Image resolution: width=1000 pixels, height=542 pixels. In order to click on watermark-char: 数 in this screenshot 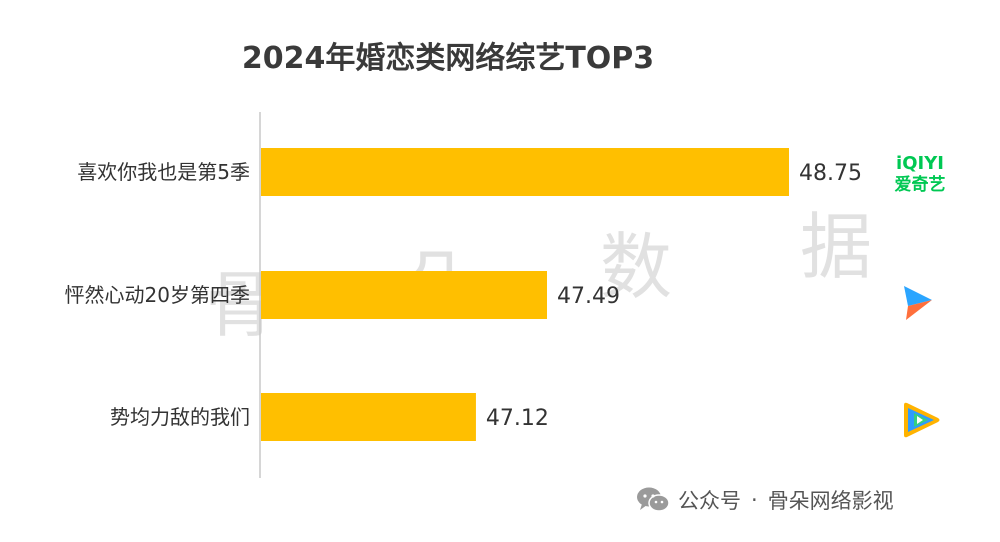, I will do `click(636, 267)`.